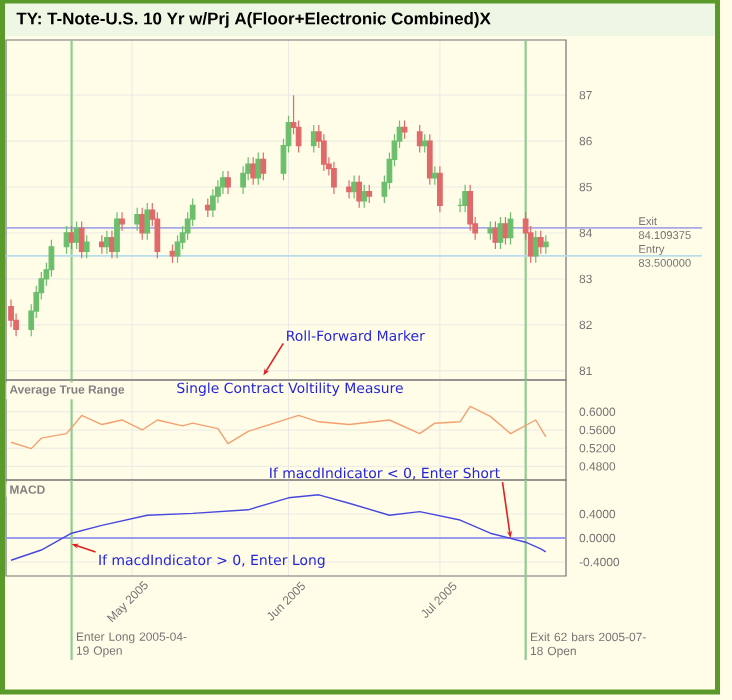 This screenshot has width=732, height=700. Describe the element at coordinates (253, 20) in the screenshot. I see `chart-title: TY: T-Note-U.S. 10 Yr w/Prj A(Floor+Electronic Combined)X` at that location.